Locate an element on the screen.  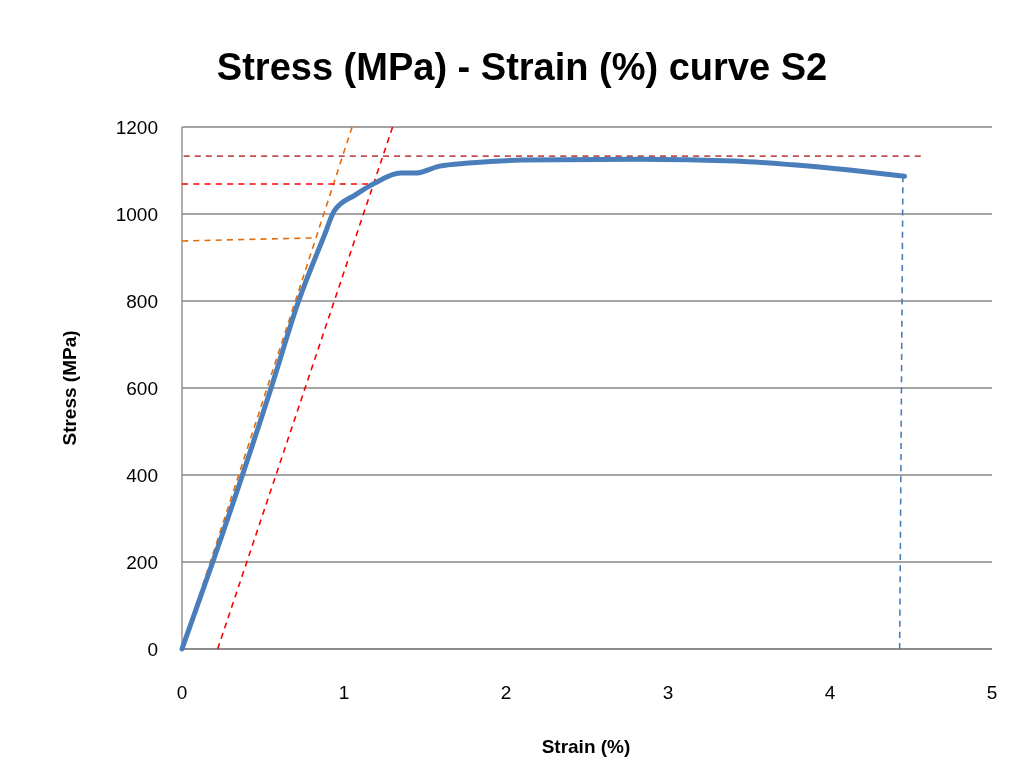
y-axis-title: Stress (MPa) is located at coordinates (69, 388).